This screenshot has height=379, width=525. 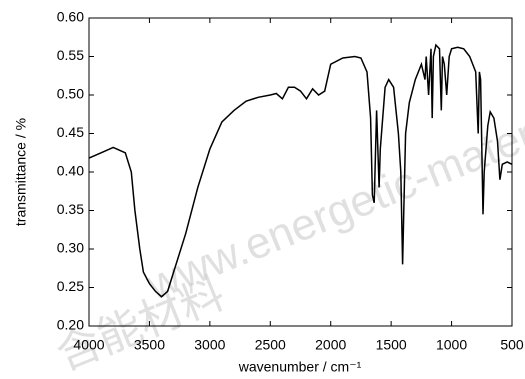 What do you see at coordinates (70, 132) in the screenshot?
I see `y-tick-label: 0.45` at bounding box center [70, 132].